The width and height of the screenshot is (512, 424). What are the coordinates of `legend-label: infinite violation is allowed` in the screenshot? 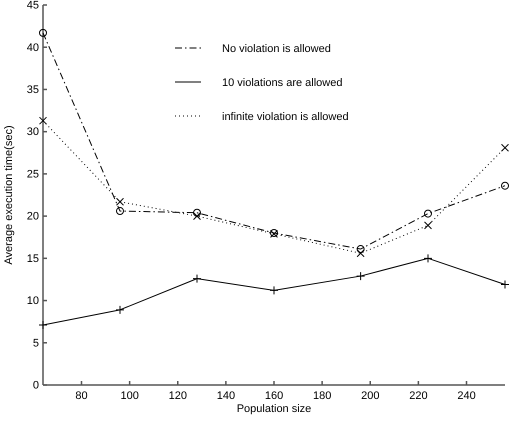 It's located at (285, 117).